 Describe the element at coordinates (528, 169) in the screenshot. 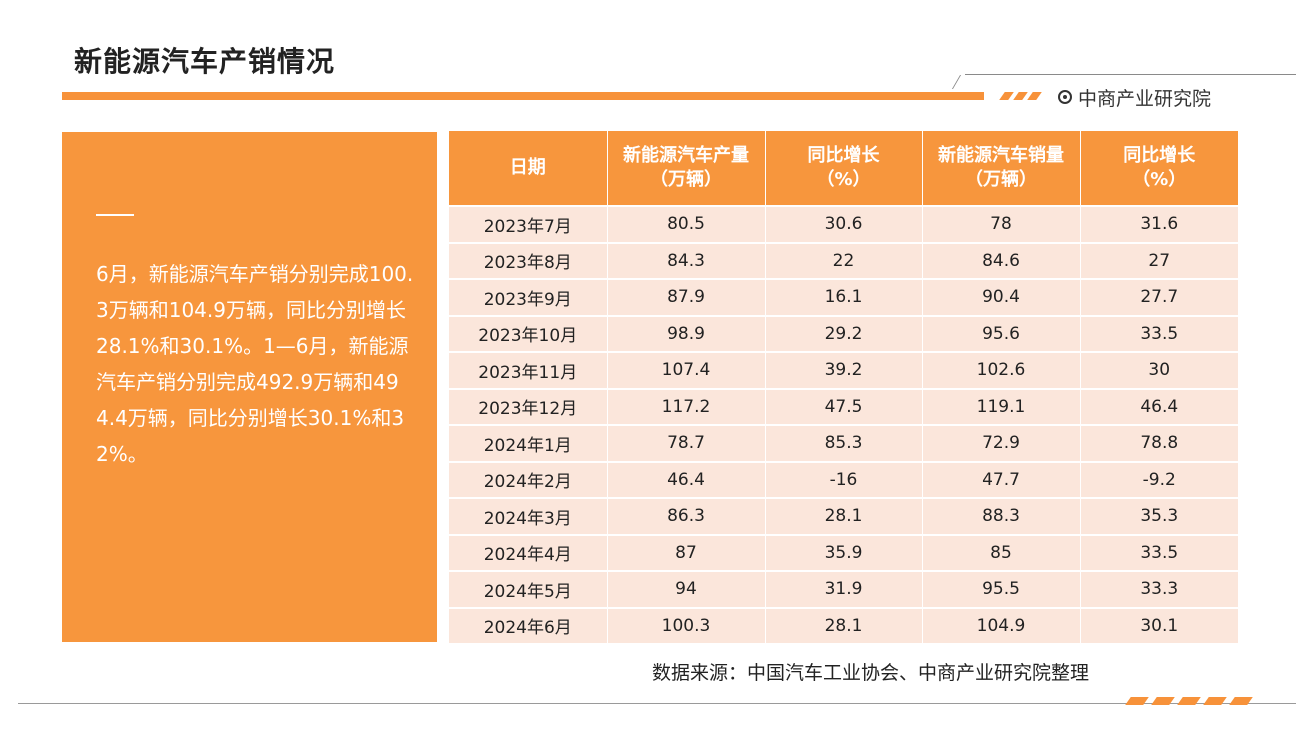

I see `header-date: 日期` at that location.